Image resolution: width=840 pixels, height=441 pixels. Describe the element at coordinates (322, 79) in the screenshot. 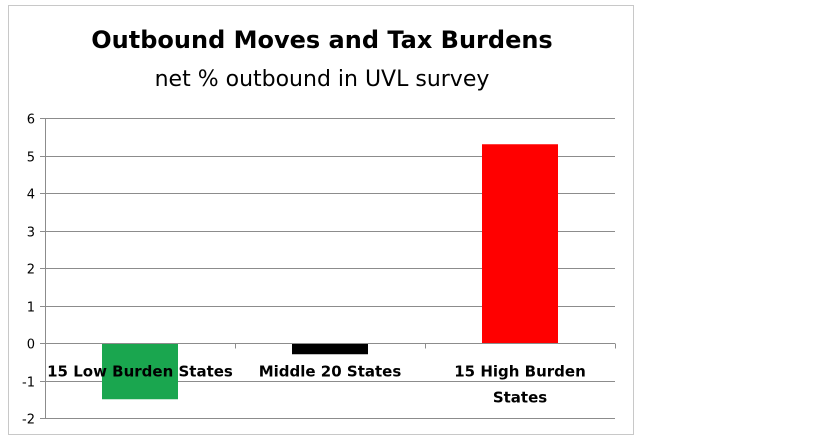

I see `chart-subtitle: net % outbound in UVL survey` at that location.